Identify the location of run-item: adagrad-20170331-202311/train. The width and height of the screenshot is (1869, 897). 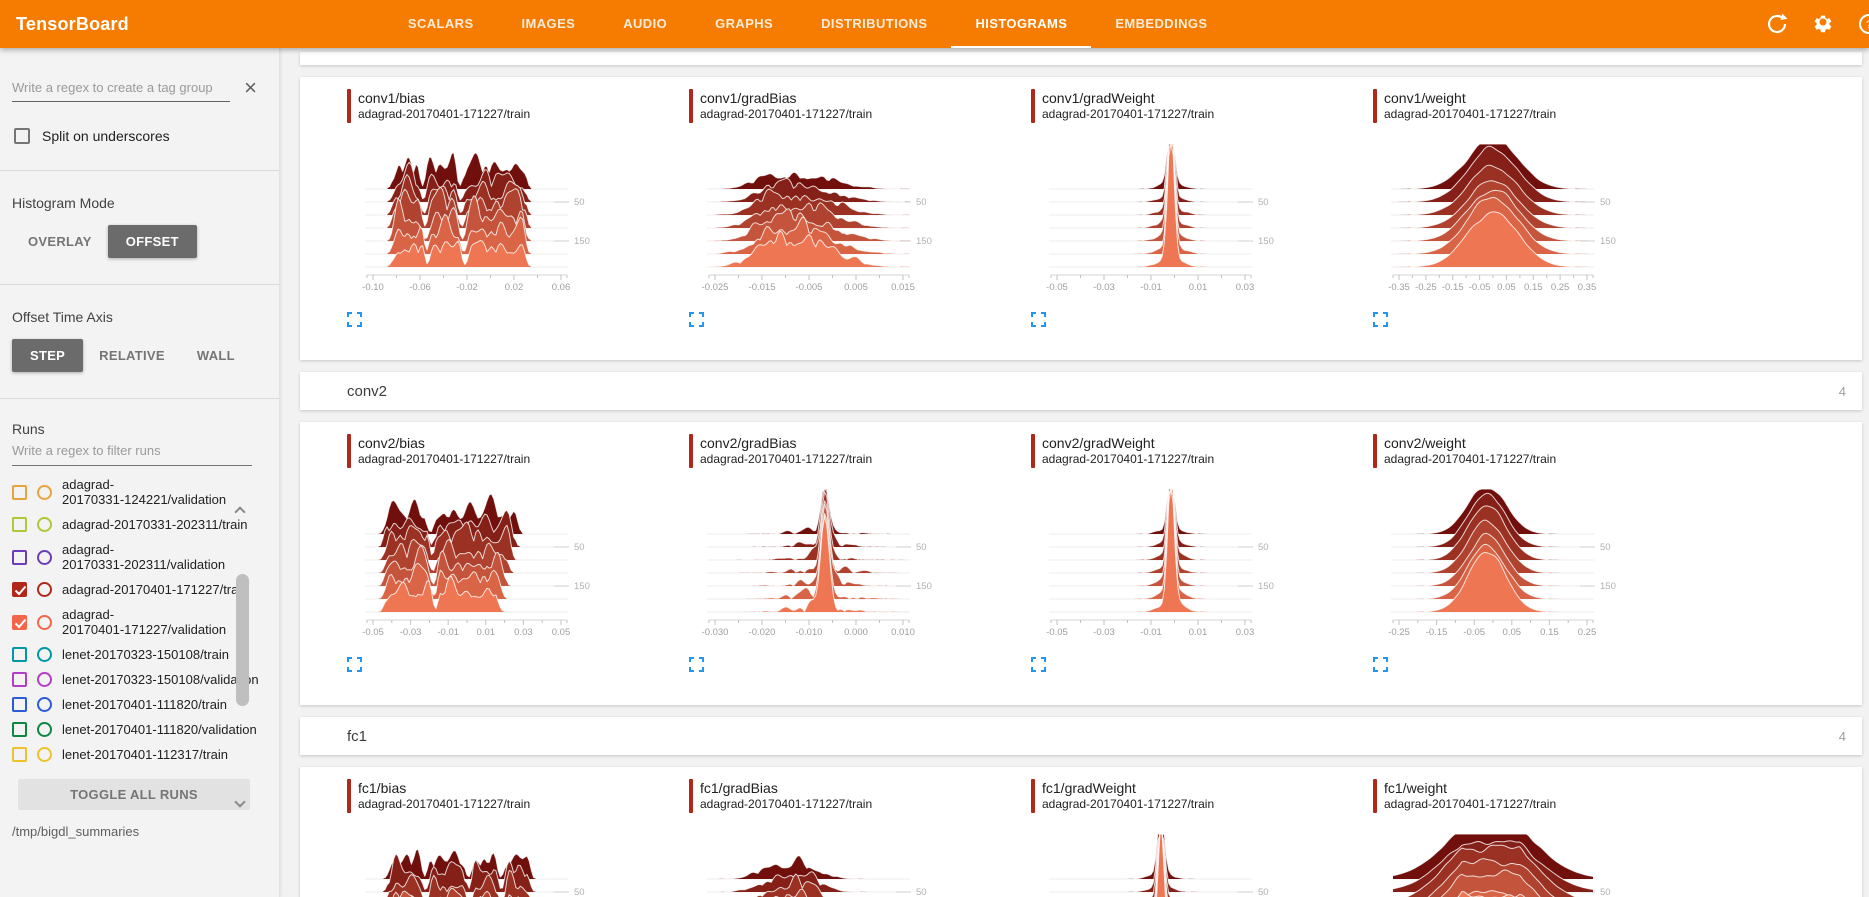
(139, 524).